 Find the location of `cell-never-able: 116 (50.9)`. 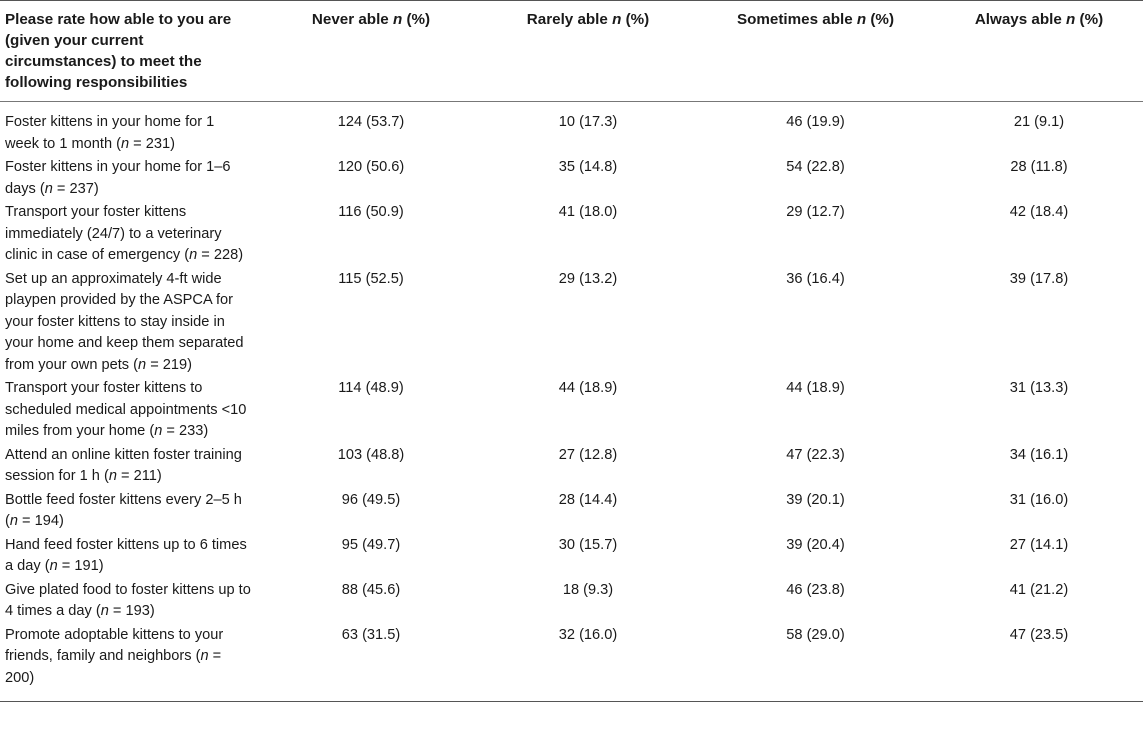

cell-never-able: 116 (50.9) is located at coordinates (371, 212).